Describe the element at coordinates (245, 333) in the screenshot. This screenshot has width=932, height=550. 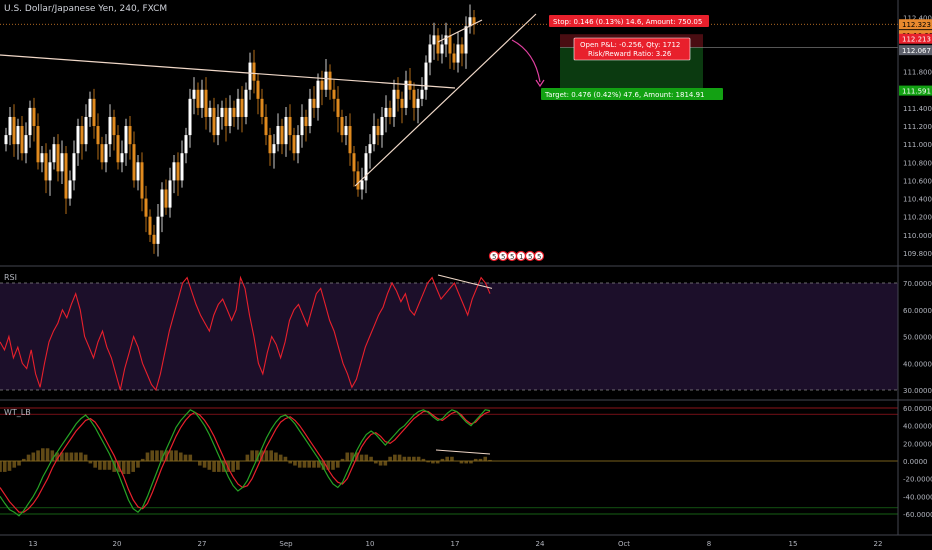
I see `rsi-line` at that location.